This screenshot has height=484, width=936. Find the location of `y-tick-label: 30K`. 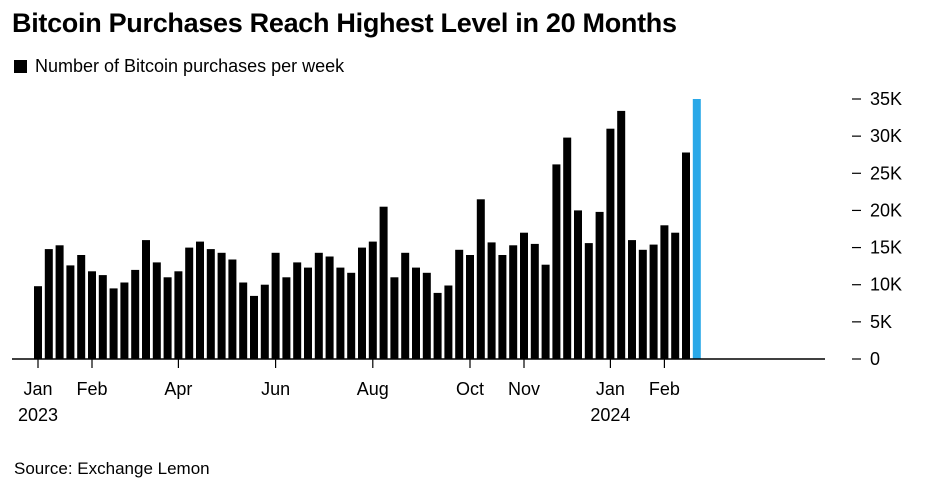

y-tick-label: 30K is located at coordinates (886, 136).